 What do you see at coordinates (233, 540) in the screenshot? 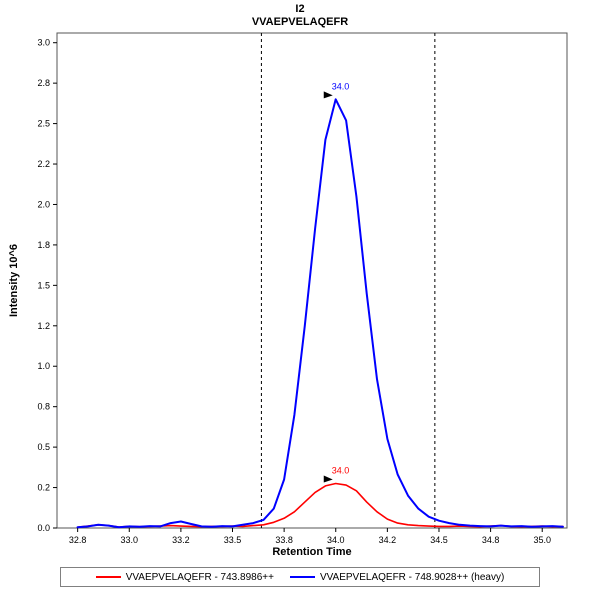
I see `svg-text: 33.5` at bounding box center [233, 540].